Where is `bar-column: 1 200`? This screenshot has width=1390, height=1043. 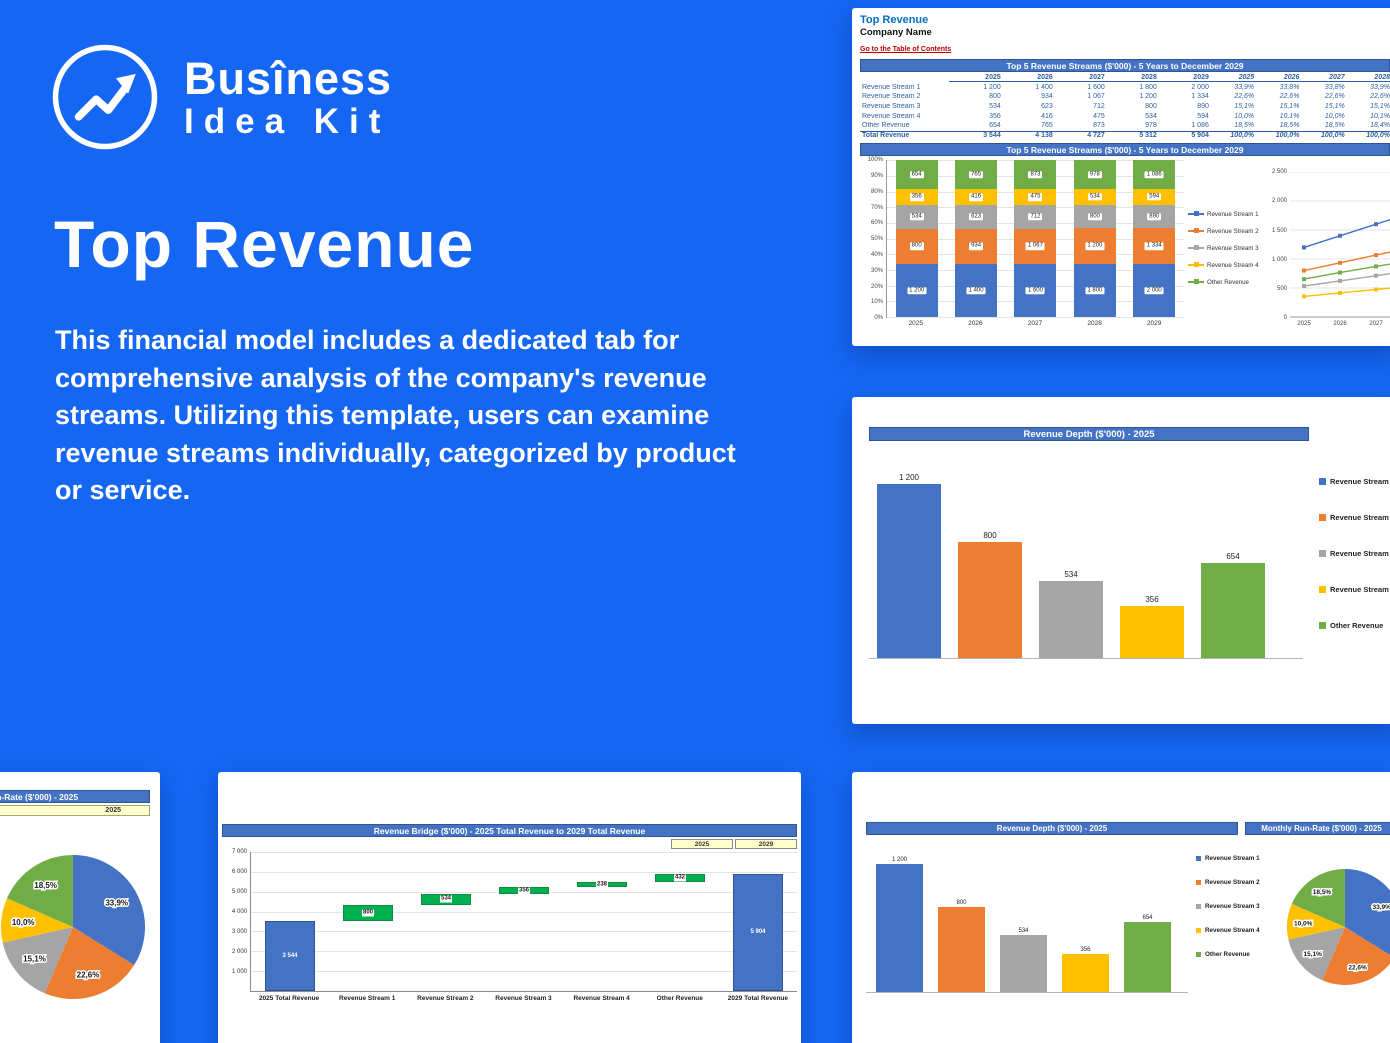
bar-column: 1 200 is located at coordinates (909, 556).